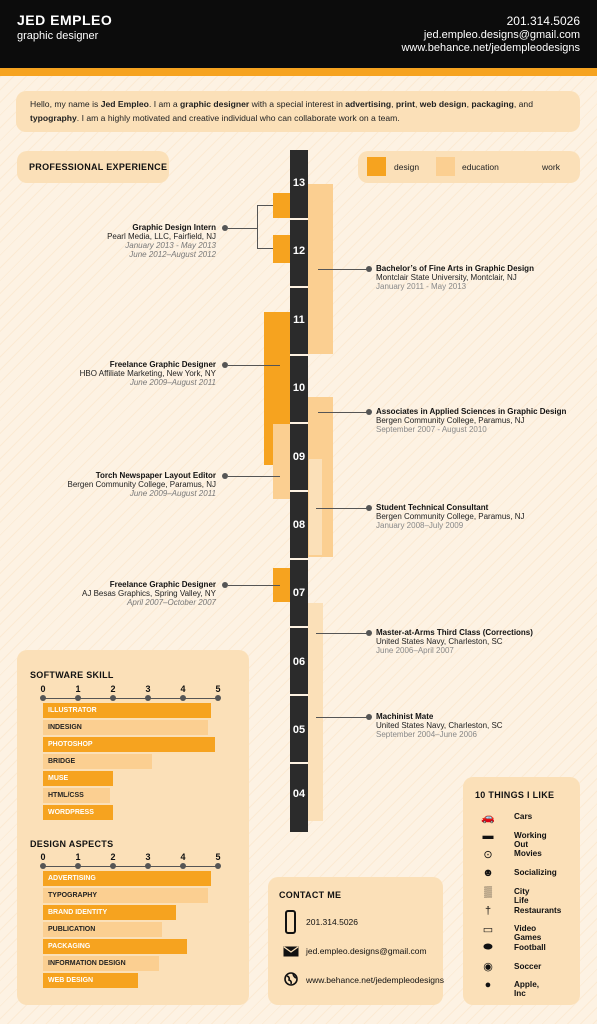  What do you see at coordinates (290, 922) in the screenshot?
I see `phone-icon` at bounding box center [290, 922].